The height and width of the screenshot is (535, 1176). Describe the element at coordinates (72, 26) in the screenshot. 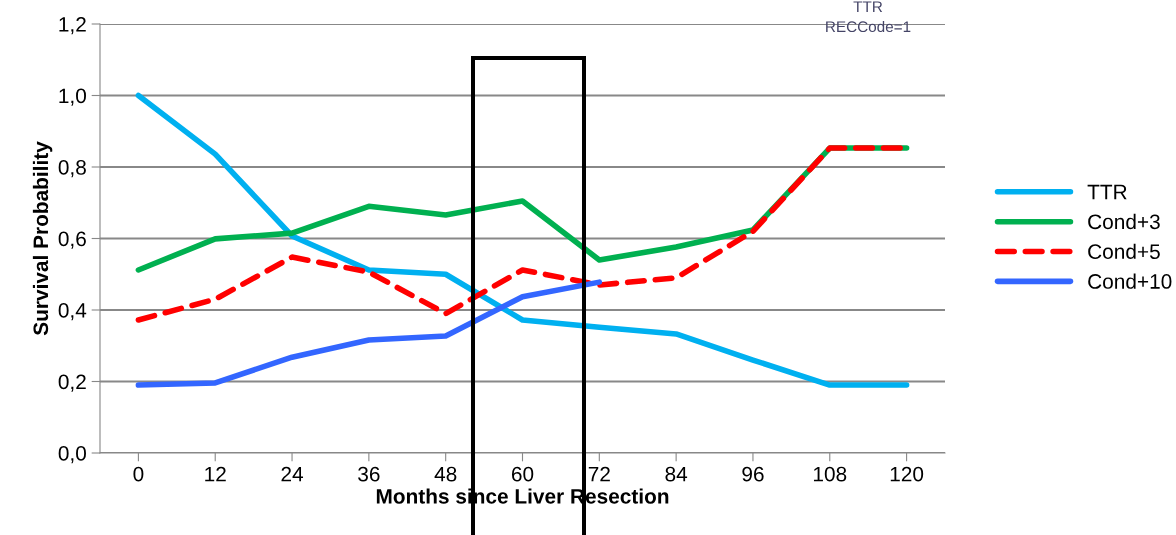

I see `y-tick-label: 1,2` at that location.